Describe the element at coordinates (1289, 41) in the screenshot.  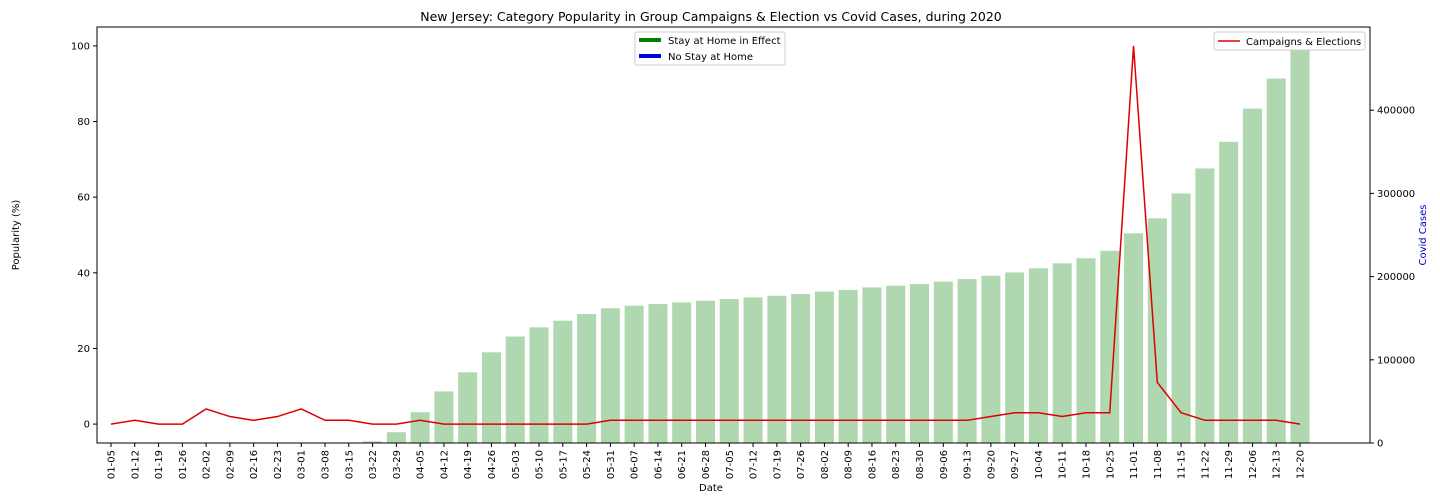
I see `legend-series: Campaigns & Elections` at that location.